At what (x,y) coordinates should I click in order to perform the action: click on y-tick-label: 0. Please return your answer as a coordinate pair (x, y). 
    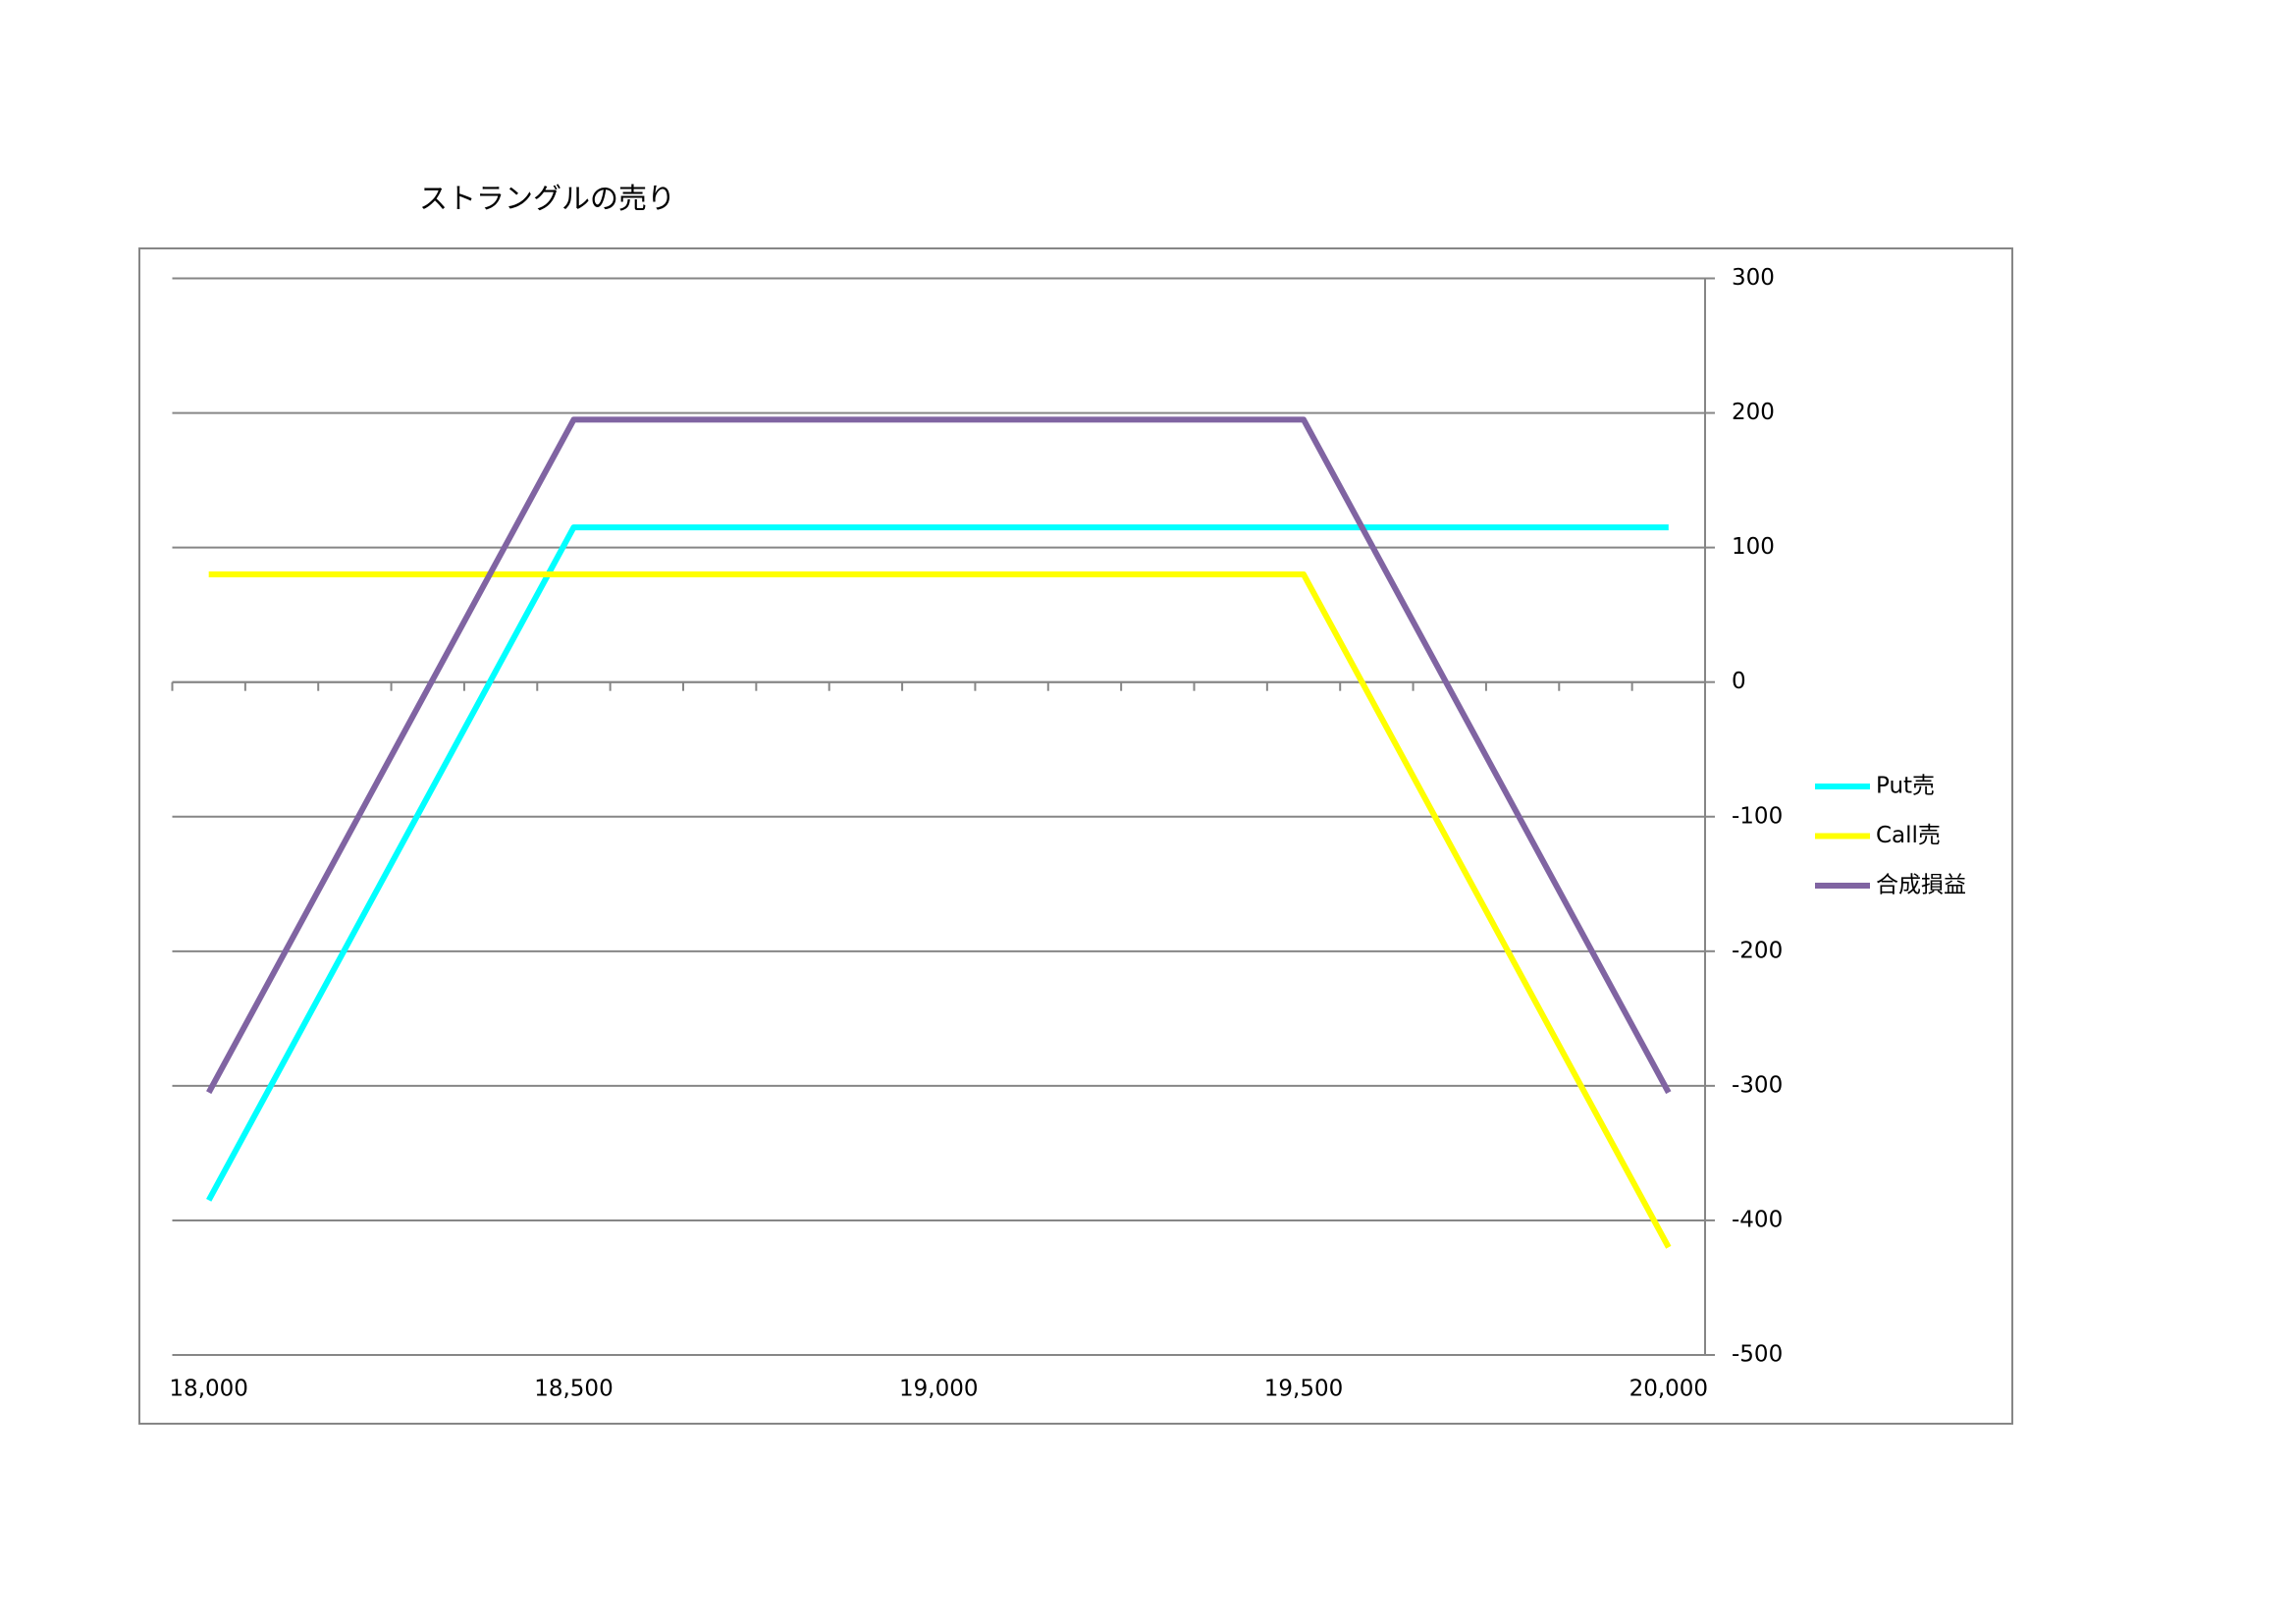
    Looking at the image, I should click on (1739, 681).